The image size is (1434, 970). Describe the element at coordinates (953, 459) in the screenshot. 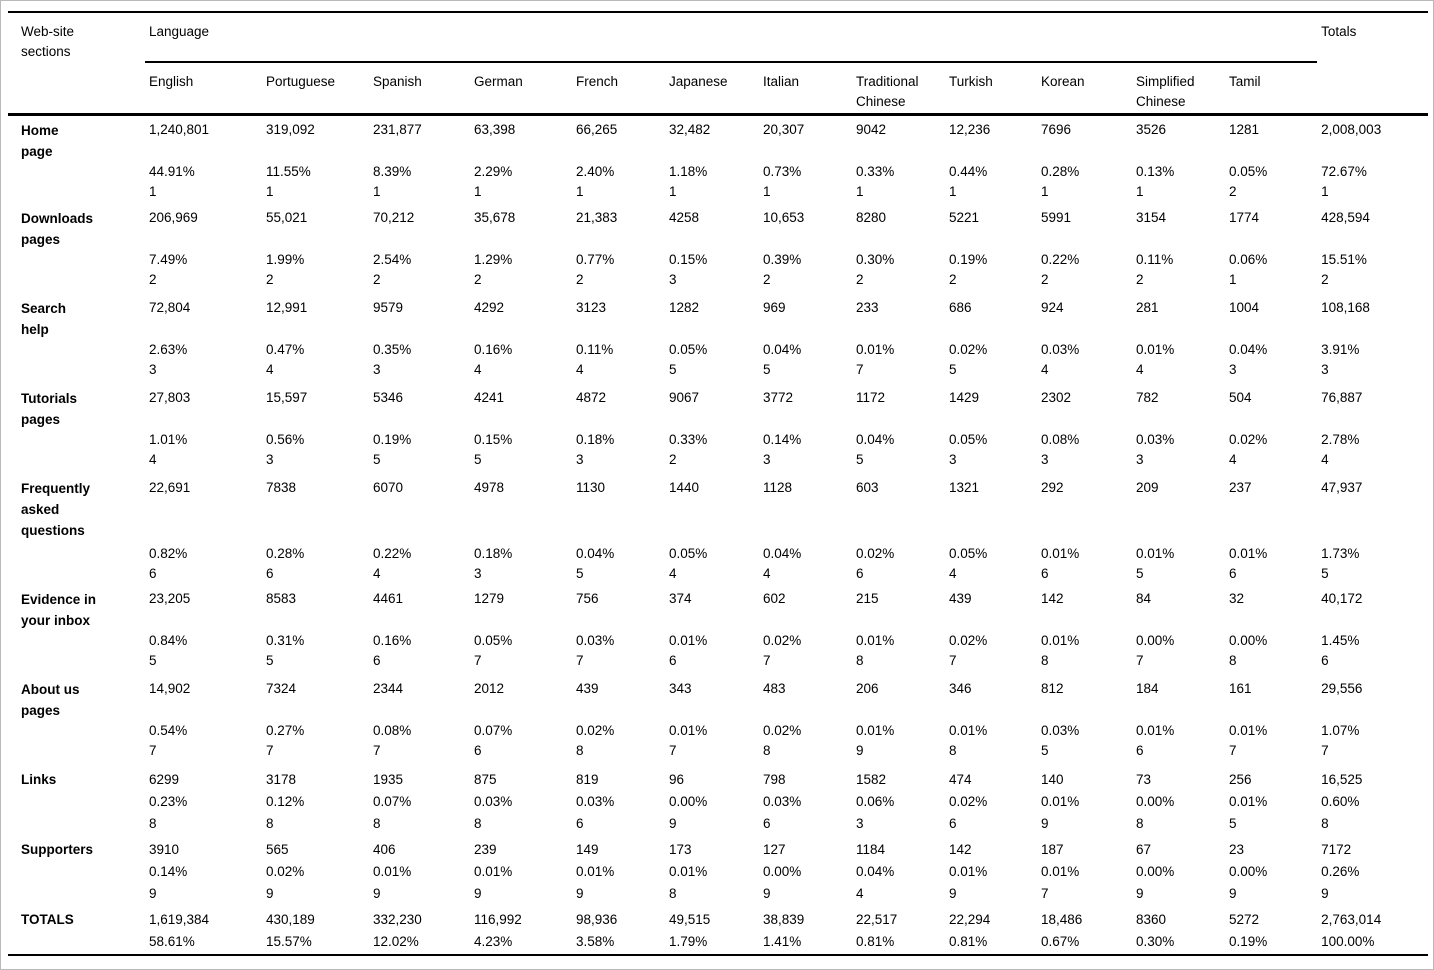

I see `cell-rank: 3` at that location.